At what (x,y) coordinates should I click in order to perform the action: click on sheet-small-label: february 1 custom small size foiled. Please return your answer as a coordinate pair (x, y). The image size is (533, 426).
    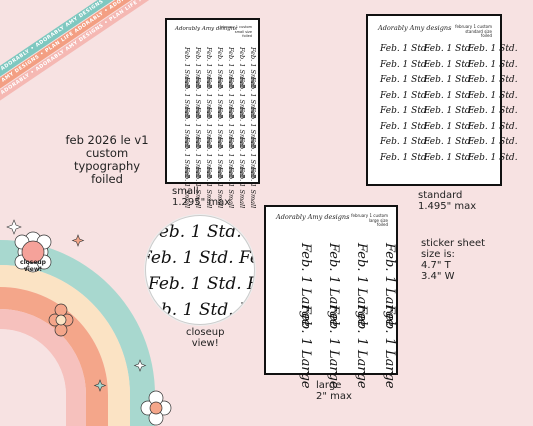
    Looking at the image, I should click on (235, 31).